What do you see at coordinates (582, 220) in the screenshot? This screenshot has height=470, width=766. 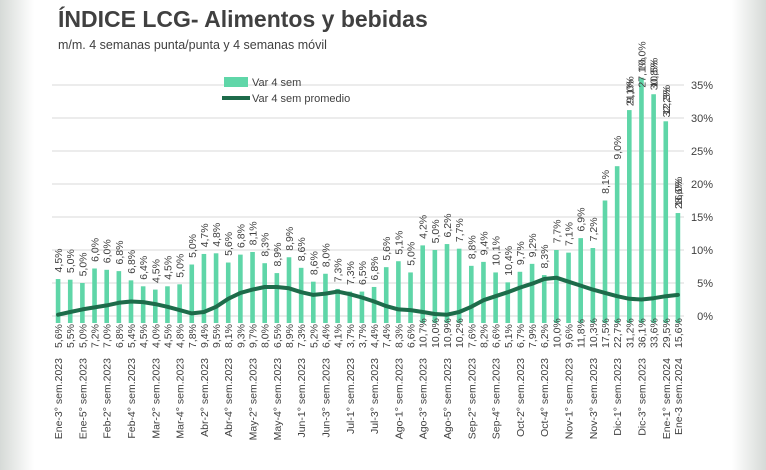 I see `upper-value-label: 6,9%` at bounding box center [582, 220].